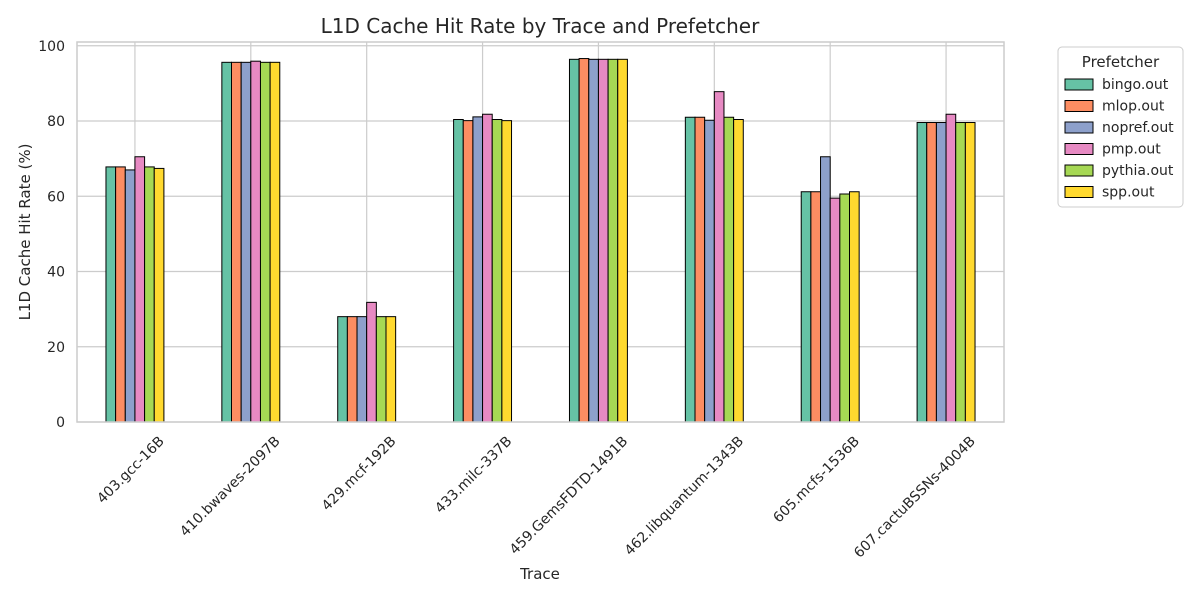  I want to click on x-tick-label: 403.gcc-16B, so click(130, 470).